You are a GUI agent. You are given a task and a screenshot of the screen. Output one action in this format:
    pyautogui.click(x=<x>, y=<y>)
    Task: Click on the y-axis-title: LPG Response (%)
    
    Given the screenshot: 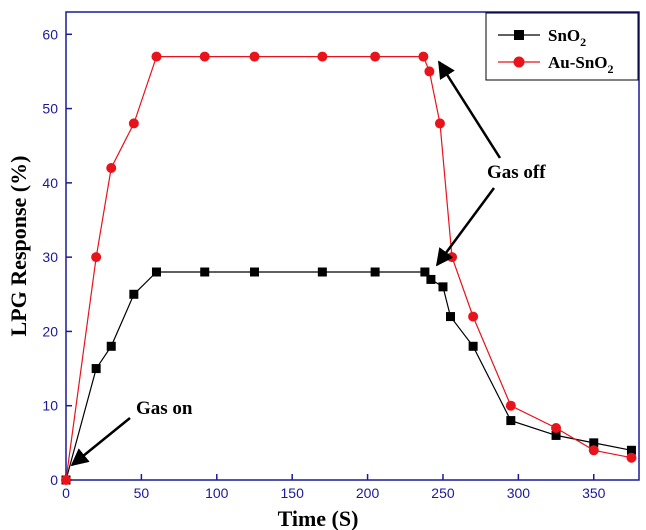 What is the action you would take?
    pyautogui.click(x=18, y=246)
    